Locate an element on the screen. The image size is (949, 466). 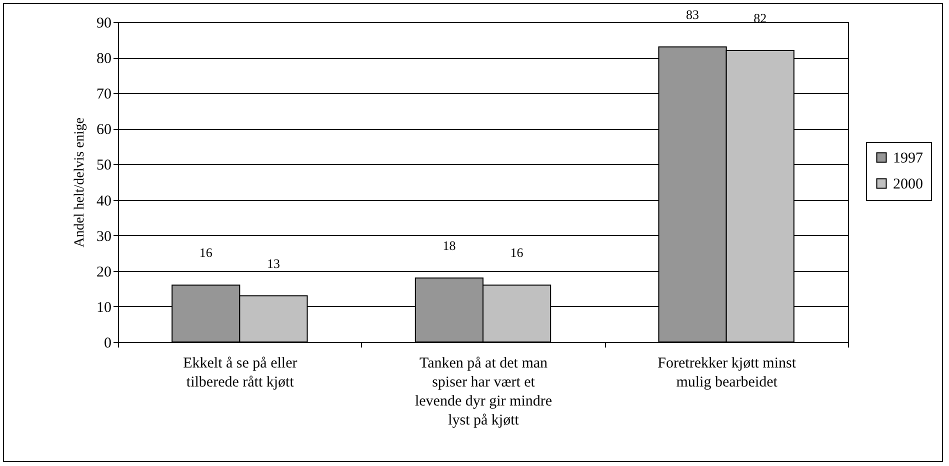
x-tick-label: Tanken på at det man spiser har vært et levende dyr gir mindre lyst på kjøtt is located at coordinates (483, 392).